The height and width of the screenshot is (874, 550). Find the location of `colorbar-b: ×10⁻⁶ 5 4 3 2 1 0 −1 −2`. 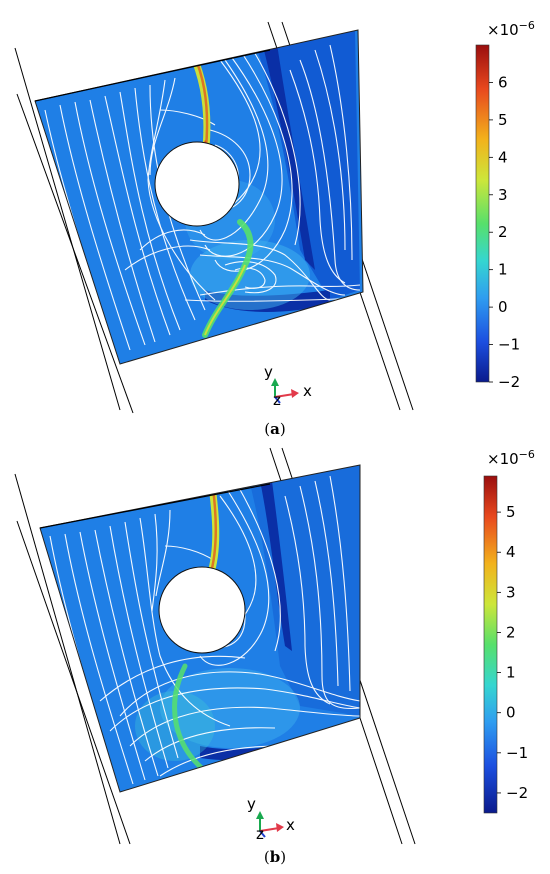

colorbar-b: ×10⁻⁶ 5 4 3 2 1 0 −1 −2 is located at coordinates (509, 631).